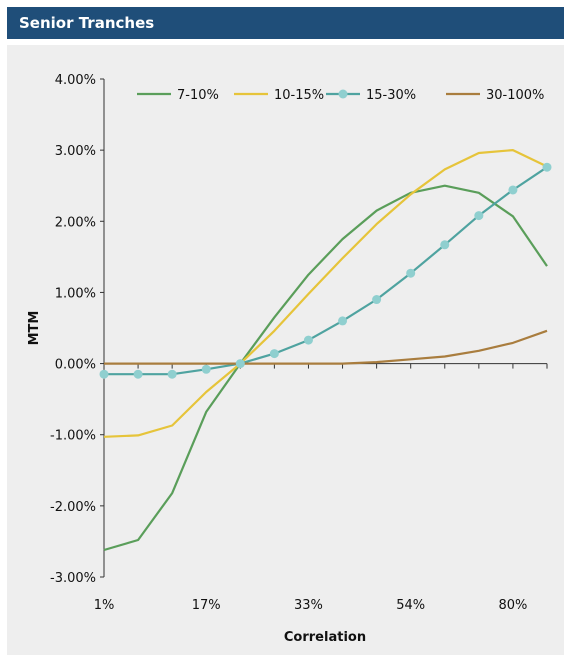 The height and width of the screenshot is (662, 571). Describe the element at coordinates (206, 605) in the screenshot. I see `x-tick-label: 17%` at that location.